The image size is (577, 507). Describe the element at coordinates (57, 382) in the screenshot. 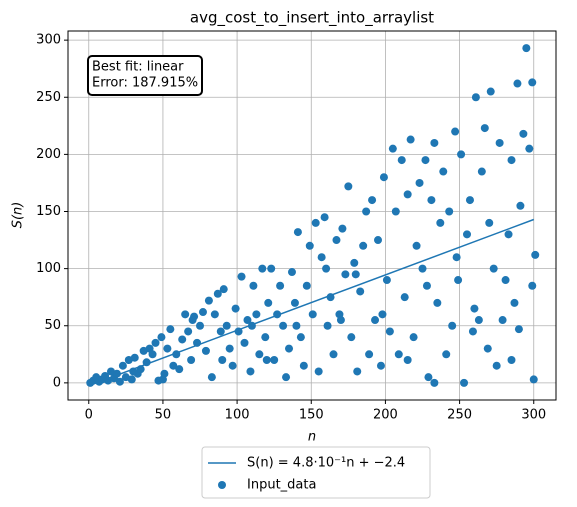

I see `y-tick-label: 0` at that location.